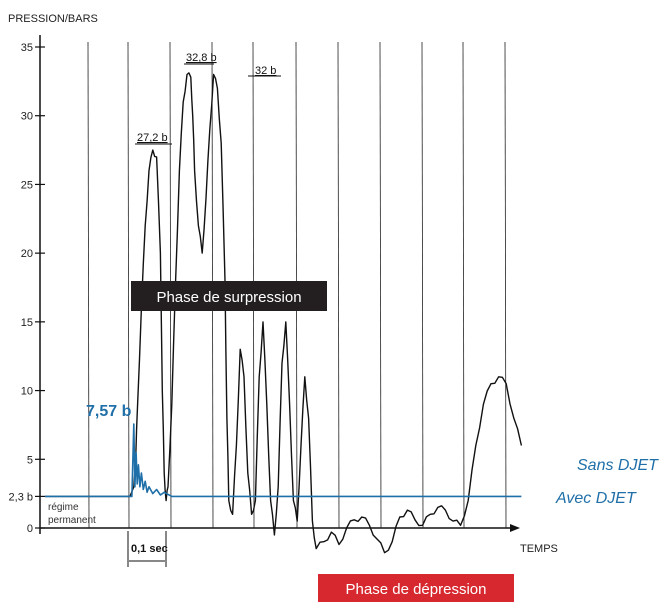 The height and width of the screenshot is (602, 672). What do you see at coordinates (27, 48) in the screenshot?
I see `y-tick-label: 35` at bounding box center [27, 48].